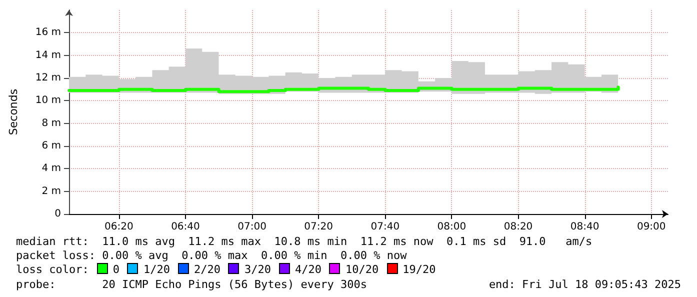 The image size is (697, 297). Describe the element at coordinates (51, 191) in the screenshot. I see `y-tick-label: 2 m` at that location.